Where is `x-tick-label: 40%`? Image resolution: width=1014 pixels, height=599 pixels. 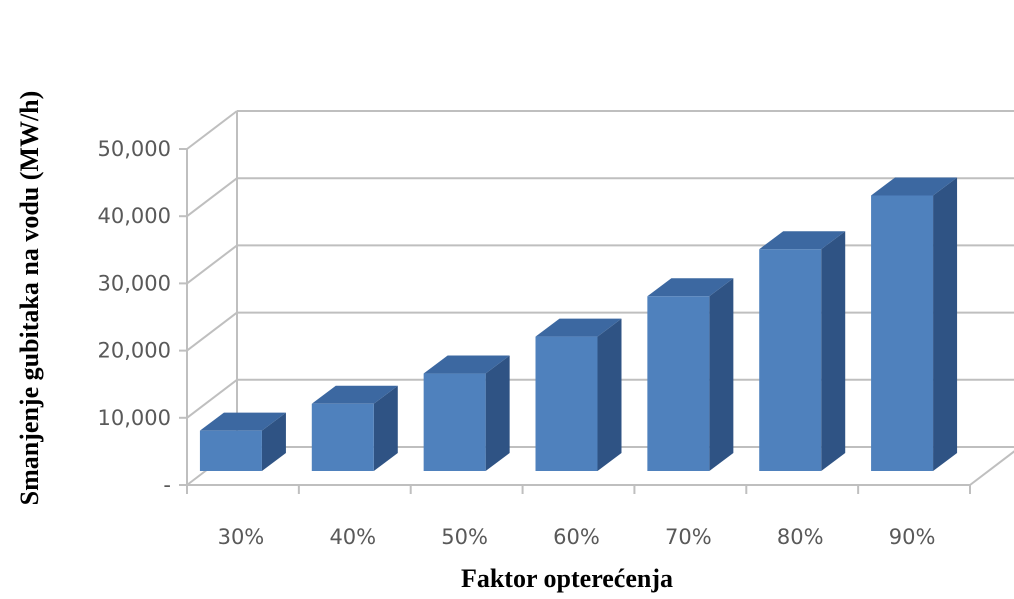 x-tick-label: 40% is located at coordinates (352, 537).